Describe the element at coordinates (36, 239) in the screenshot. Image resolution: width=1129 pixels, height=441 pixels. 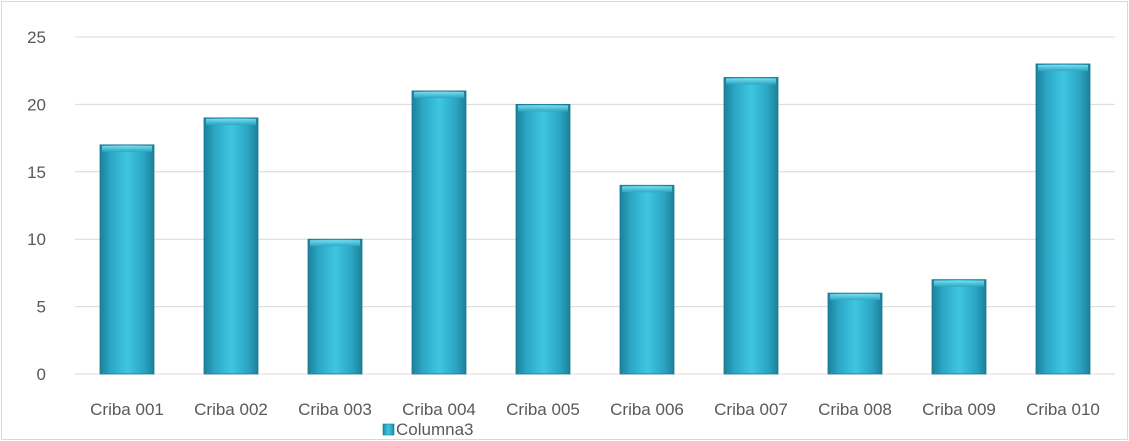
I see `y-tick-label-10: 10` at that location.